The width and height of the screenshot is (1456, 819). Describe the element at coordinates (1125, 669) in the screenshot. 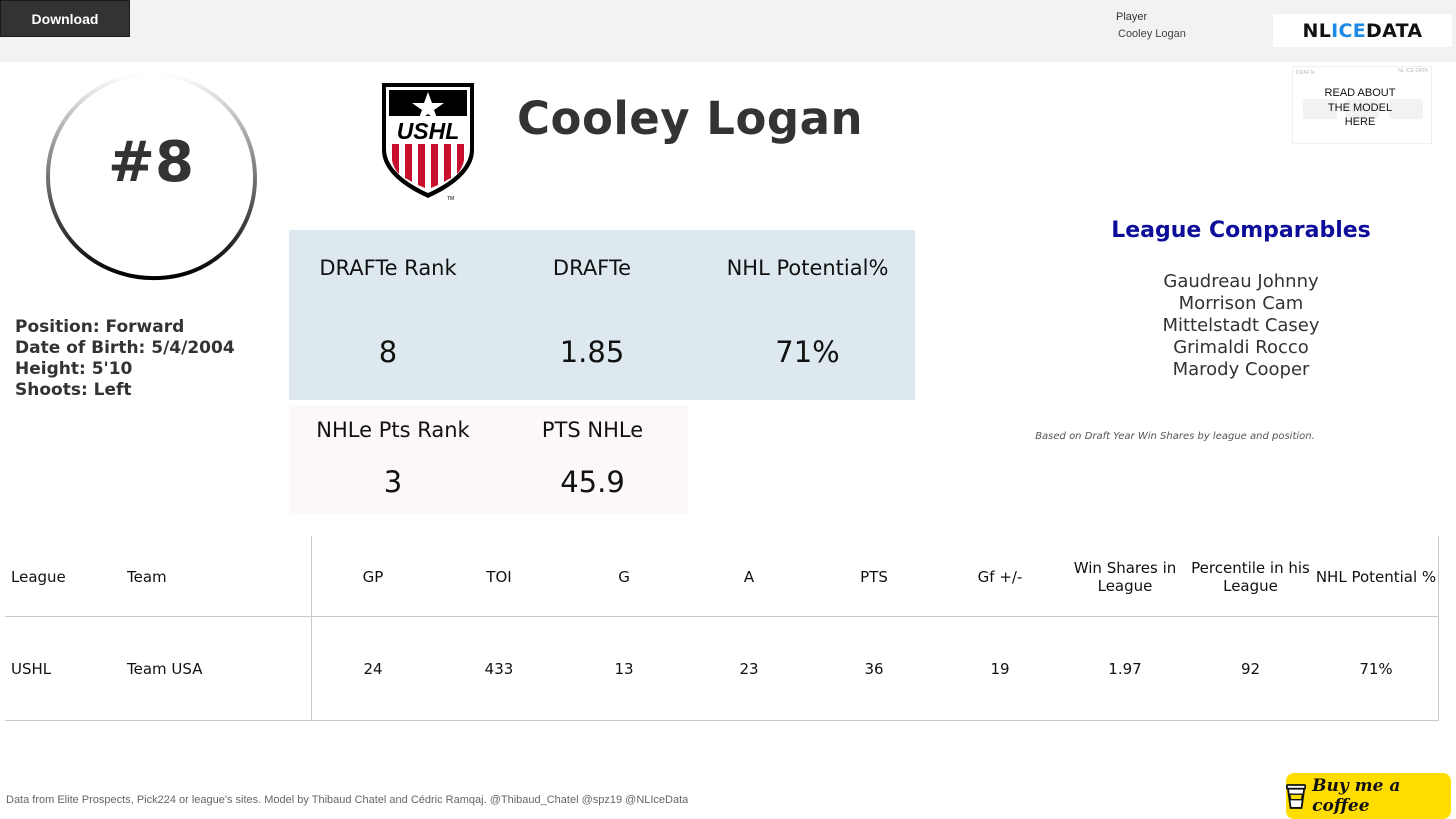

I see `table-cell-win-shares: 1.97` at that location.